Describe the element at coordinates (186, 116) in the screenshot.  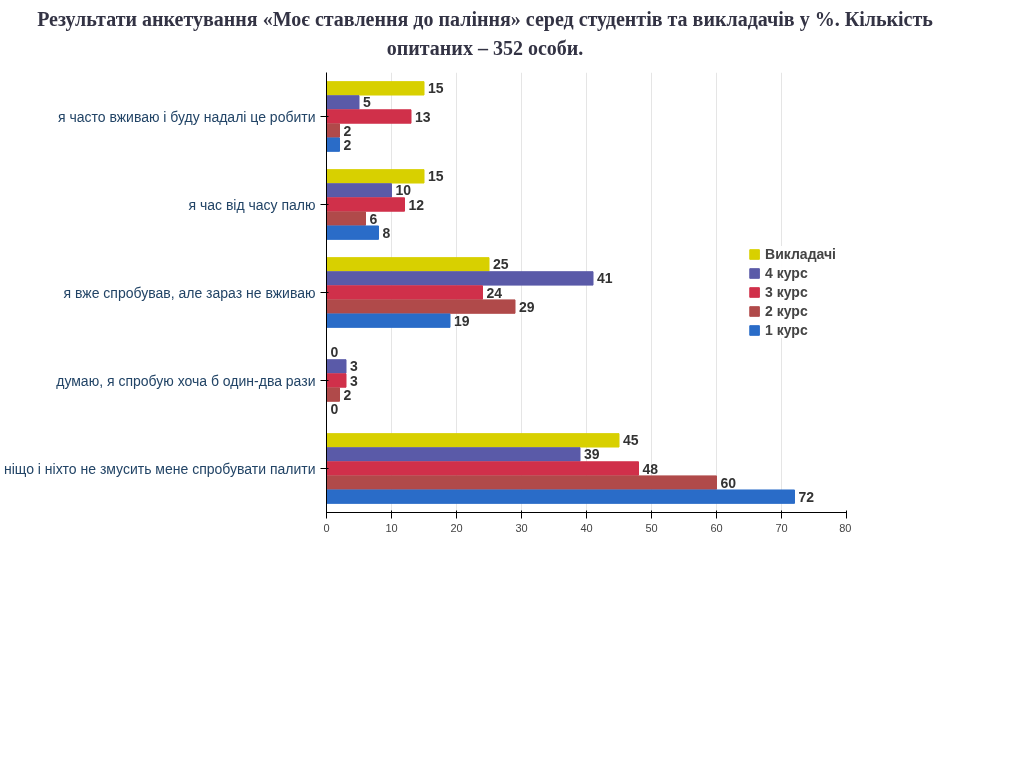
I see `y-tick-label: я часто вживаю і буду надалі це робити` at that location.